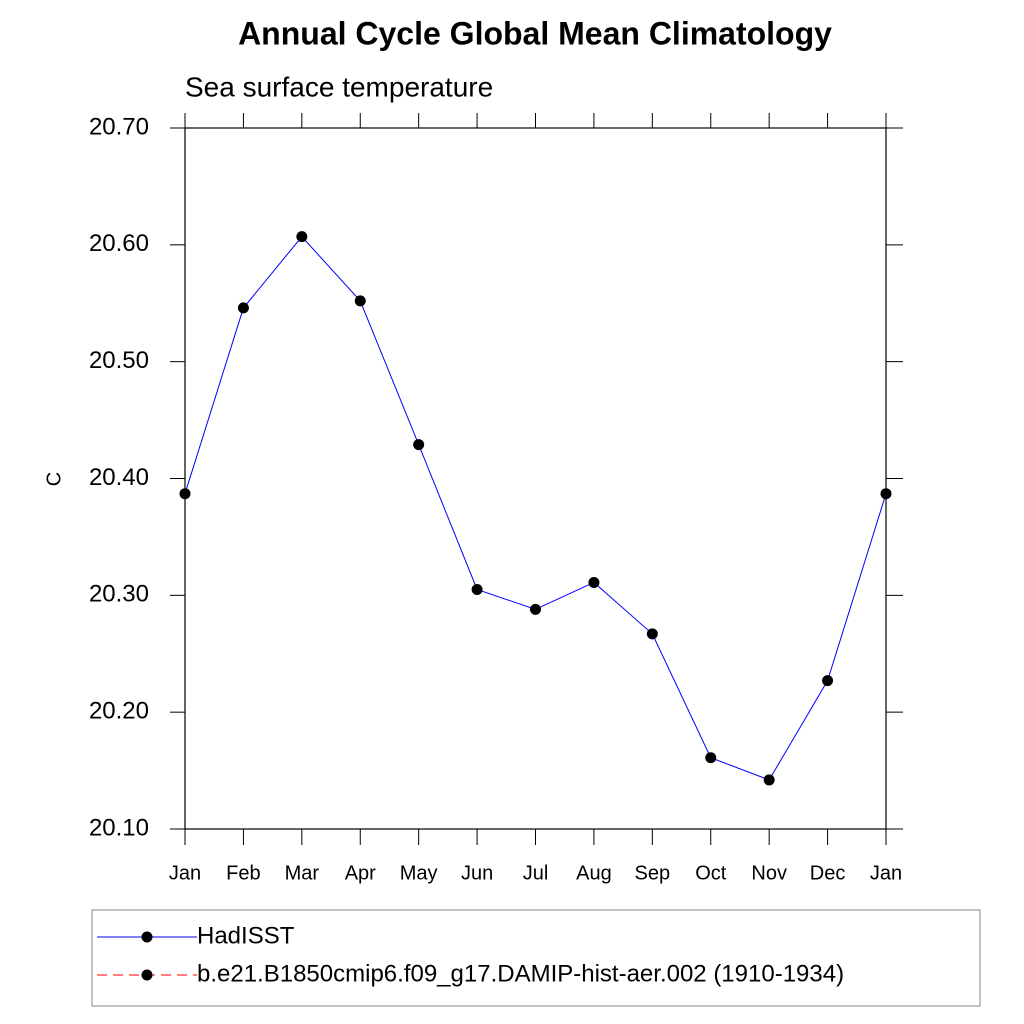 The height and width of the screenshot is (1024, 1024). Describe the element at coordinates (119, 477) in the screenshot. I see `y-tick-label: 20.40` at that location.